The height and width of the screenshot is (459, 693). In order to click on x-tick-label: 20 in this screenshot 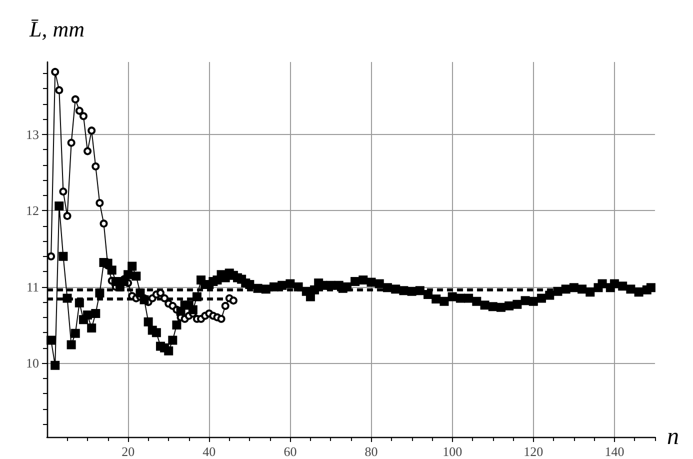, I will do `click(128, 451)`.